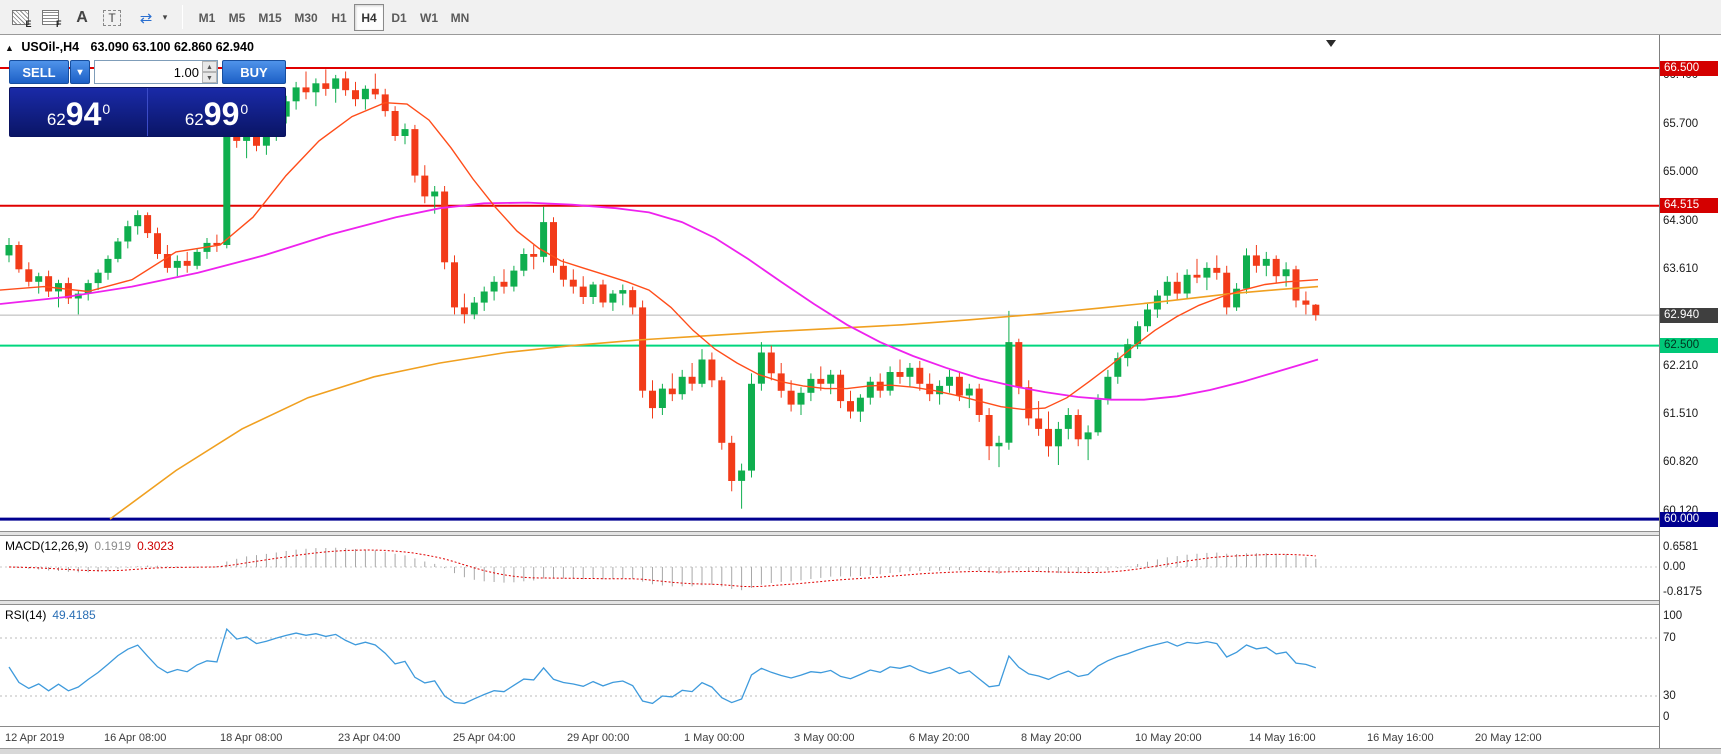  What do you see at coordinates (1681, 124) in the screenshot?
I see `price-axis-label: 65.700` at bounding box center [1681, 124].